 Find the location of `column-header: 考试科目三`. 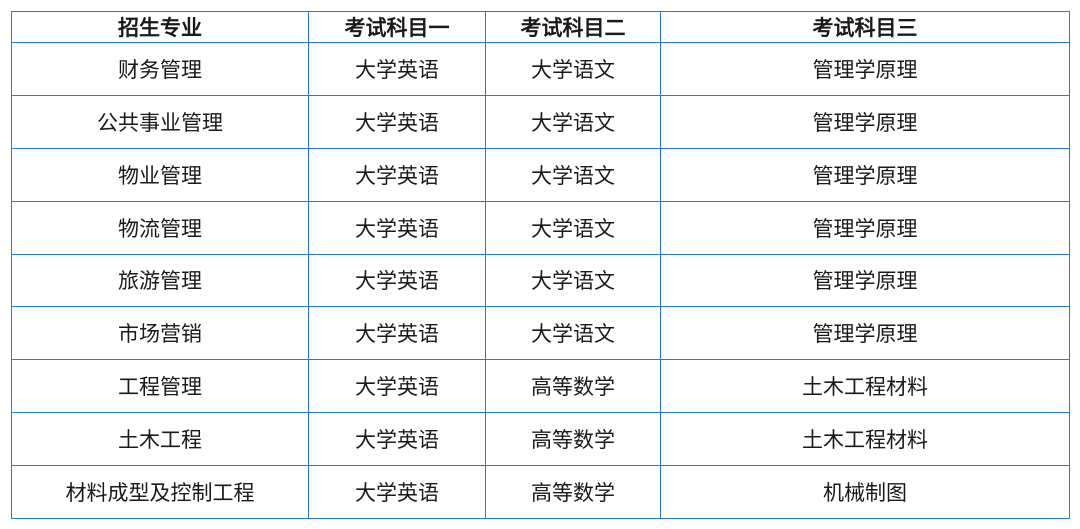

column-header: 考试科目三 is located at coordinates (865, 27).